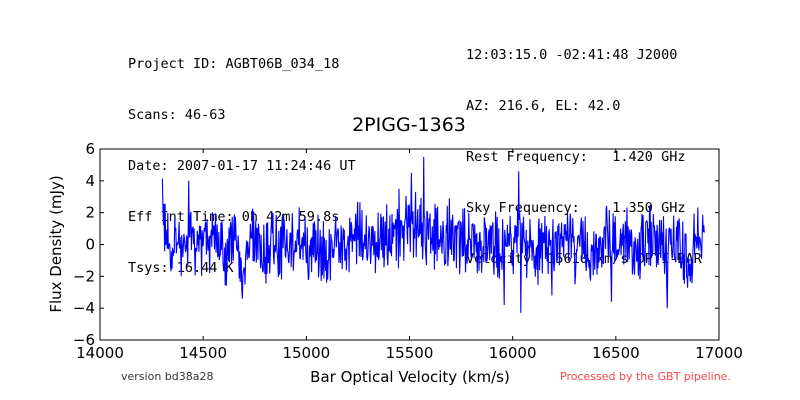  Describe the element at coordinates (576, 157) in the screenshot. I see `rest-frequency-text: Rest Frequency: 1.420 GHz` at that location.